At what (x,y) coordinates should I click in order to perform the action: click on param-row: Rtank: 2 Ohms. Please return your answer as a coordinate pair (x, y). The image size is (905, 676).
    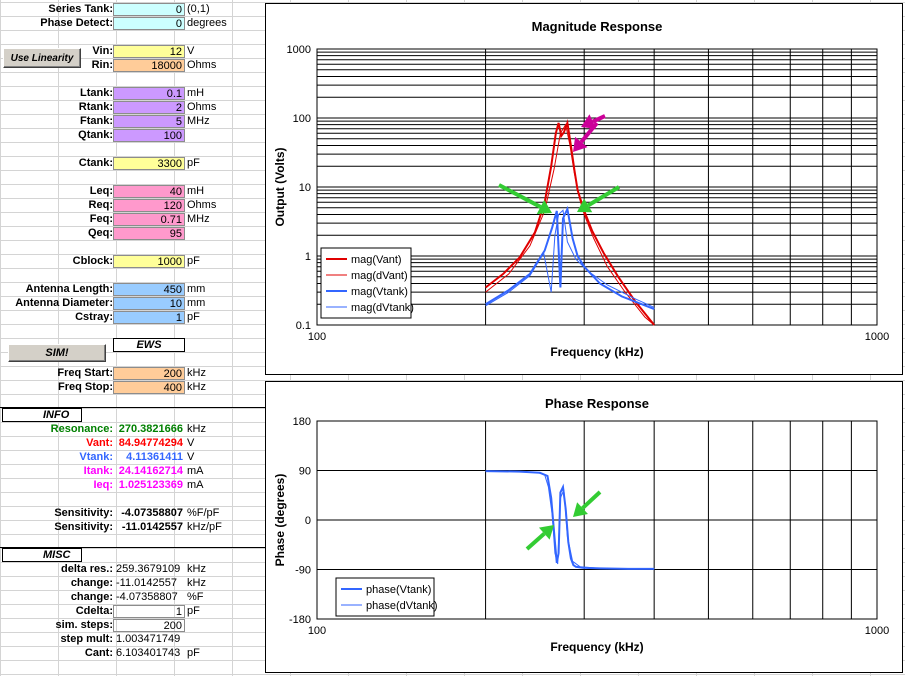
    Looking at the image, I should click on (132, 108).